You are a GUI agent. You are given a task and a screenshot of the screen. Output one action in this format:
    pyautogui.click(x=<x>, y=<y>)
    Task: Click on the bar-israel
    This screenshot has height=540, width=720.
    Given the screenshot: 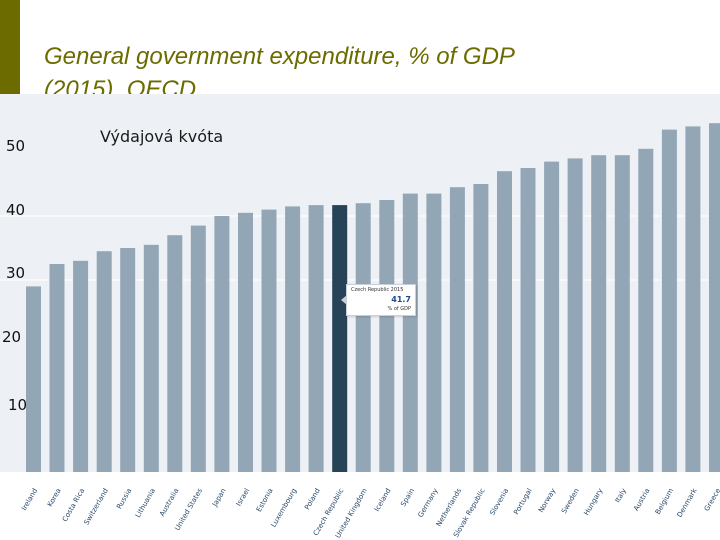 What is the action you would take?
    pyautogui.click(x=245, y=342)
    